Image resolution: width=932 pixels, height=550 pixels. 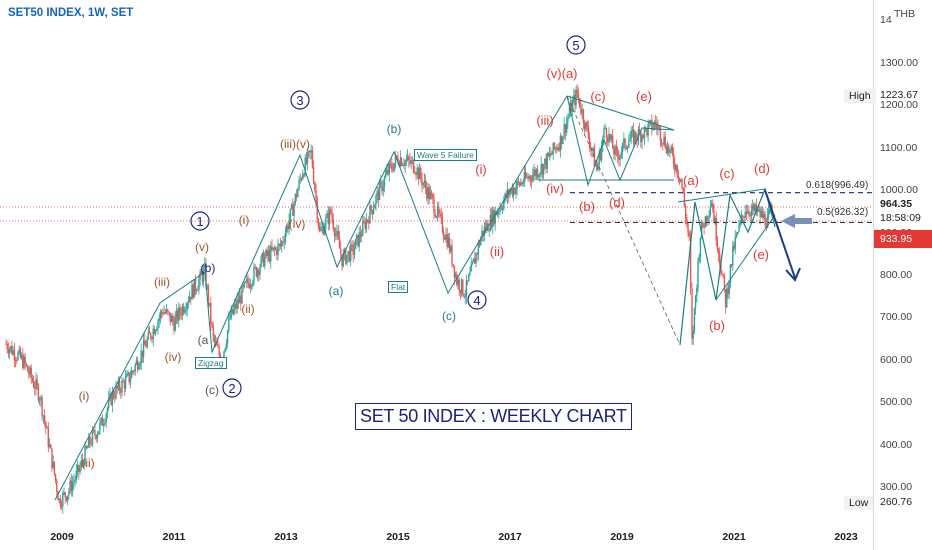 I want to click on price-axis, so click(x=902, y=275).